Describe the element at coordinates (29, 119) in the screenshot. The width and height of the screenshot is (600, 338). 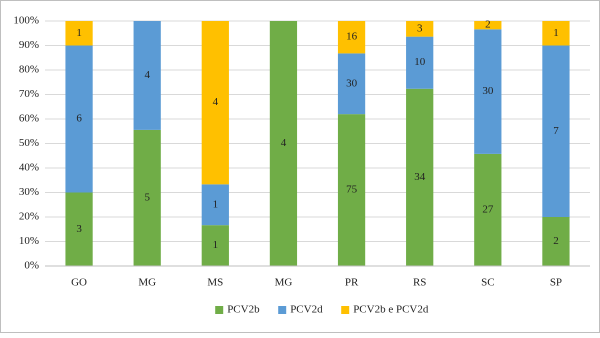
I see `y-tick-label: 60%` at that location.